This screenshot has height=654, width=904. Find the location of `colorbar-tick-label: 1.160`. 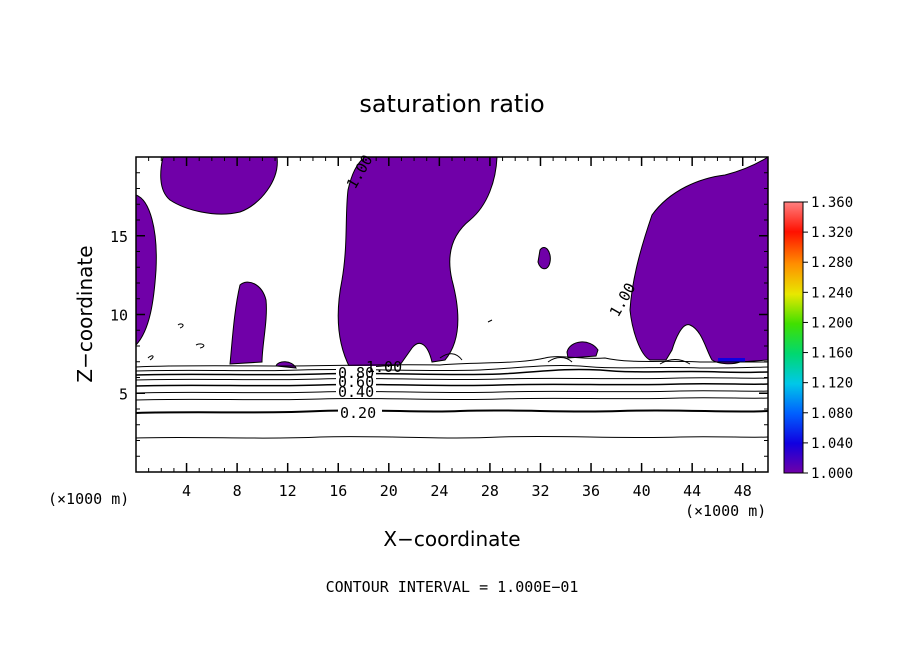

colorbar-tick-label: 1.160 is located at coordinates (832, 354).